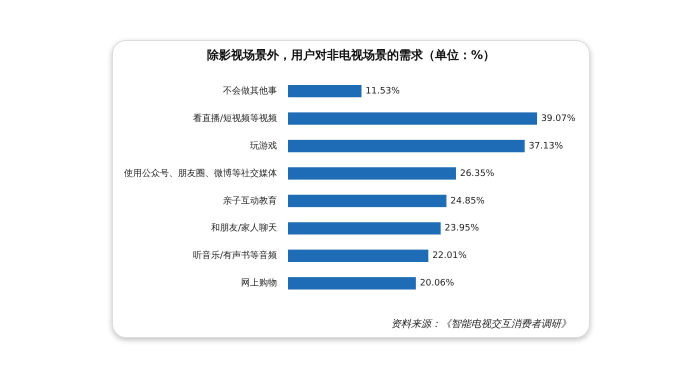 This screenshot has height=374, width=700. Describe the element at coordinates (200, 173) in the screenshot. I see `y-tick-label: 使用公众号、朋友圈、微博等社交媒体` at that location.